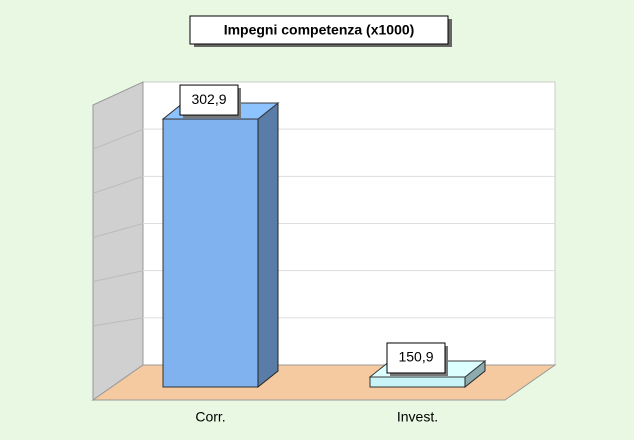  I want to click on bar, so click(220, 245).